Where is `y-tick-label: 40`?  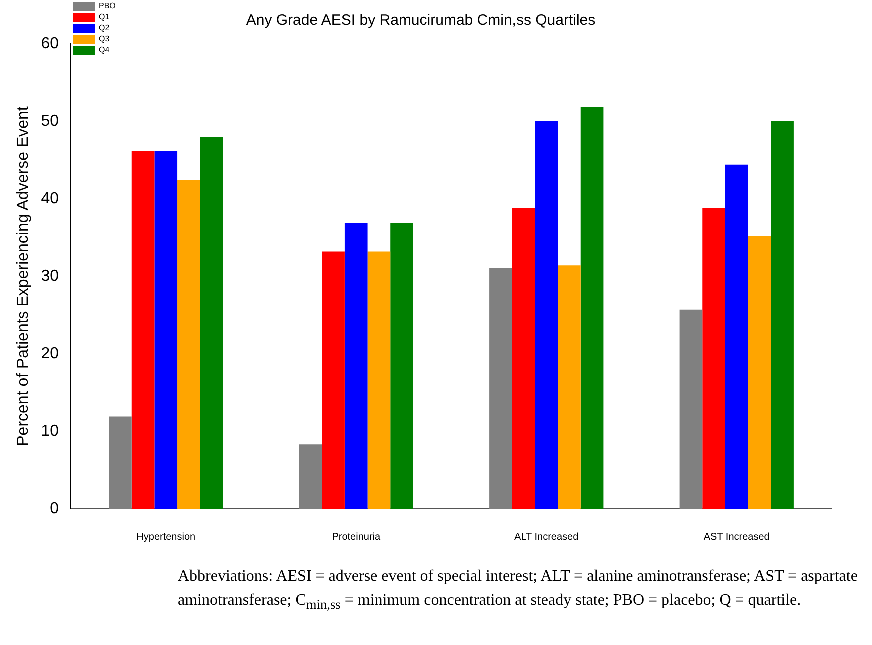
y-tick-label: 40 is located at coordinates (50, 199).